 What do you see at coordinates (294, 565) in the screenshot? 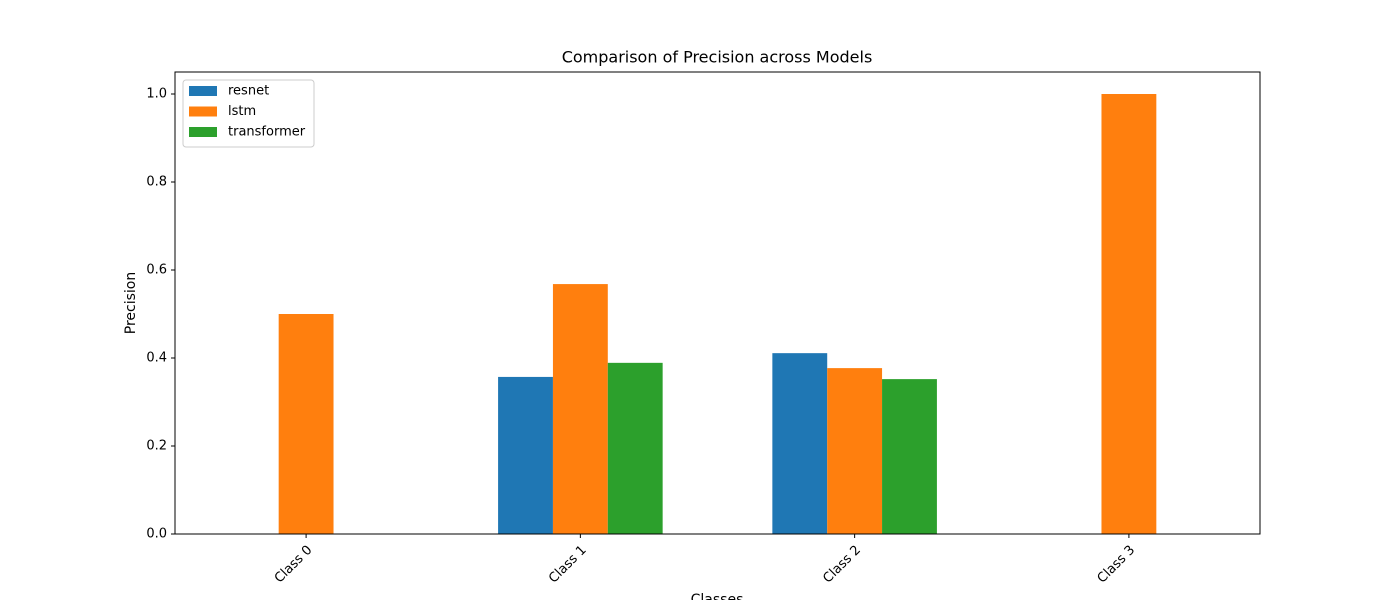
I see `x-tick-label: Class 0` at bounding box center [294, 565].